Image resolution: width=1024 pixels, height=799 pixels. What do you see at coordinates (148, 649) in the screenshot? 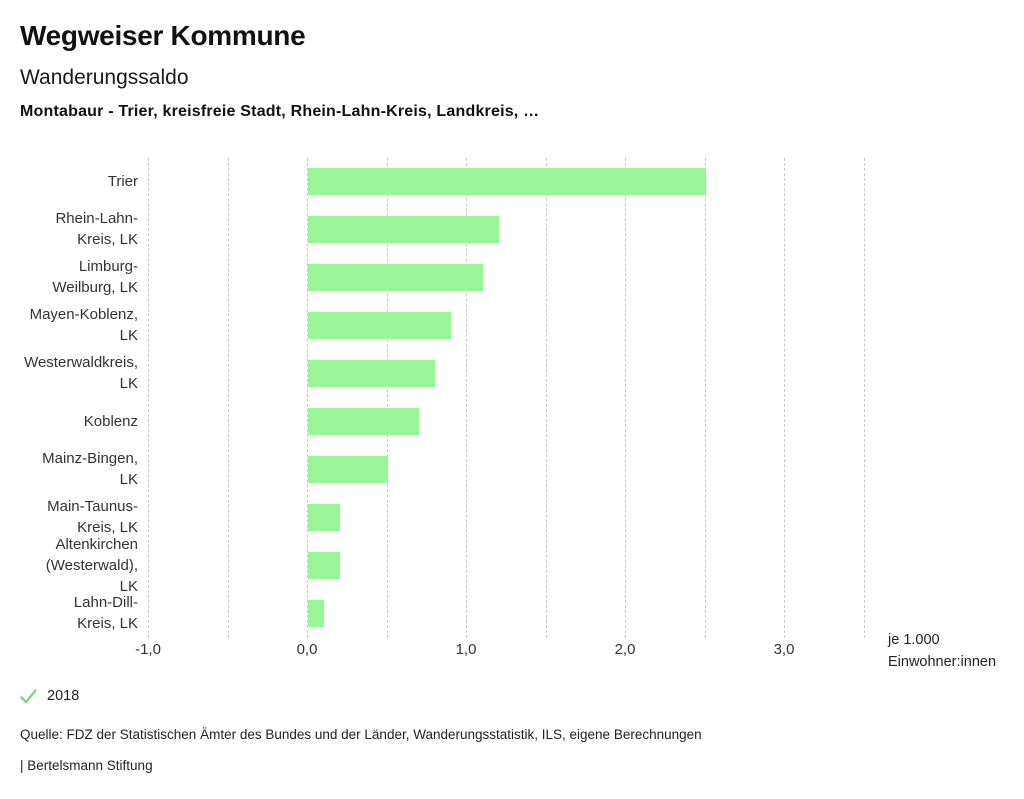
I see `x-tick-label: -1,0` at bounding box center [148, 649].